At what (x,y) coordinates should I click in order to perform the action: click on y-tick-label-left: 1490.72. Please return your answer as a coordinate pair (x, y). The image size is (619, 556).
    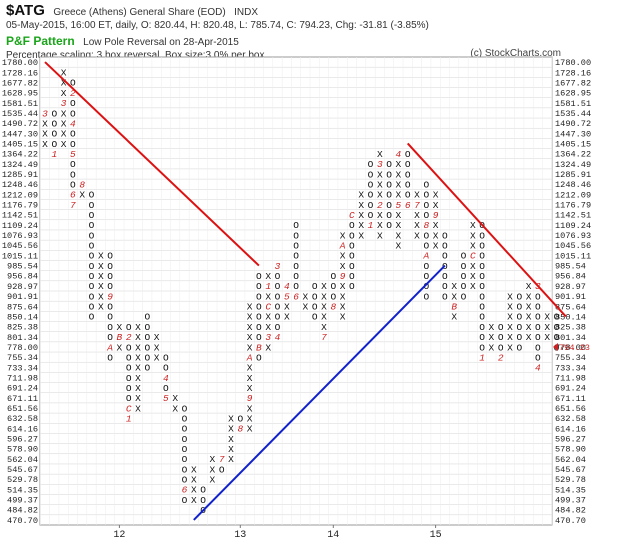
    Looking at the image, I should click on (20, 124).